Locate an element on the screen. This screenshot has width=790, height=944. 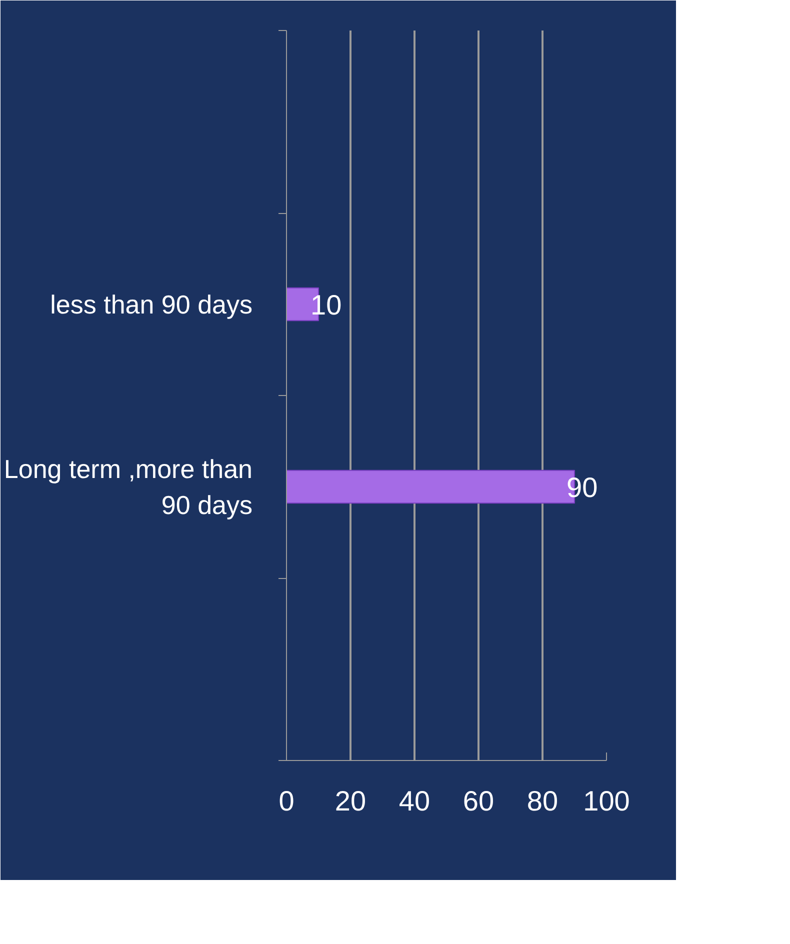
y-tick-label: less than 90 days is located at coordinates (151, 304).